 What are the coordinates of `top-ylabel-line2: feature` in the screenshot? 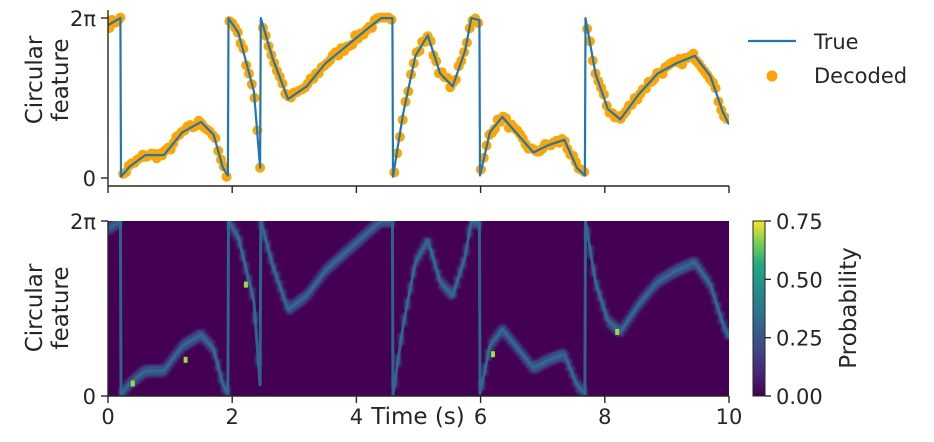 It's located at (61, 79).